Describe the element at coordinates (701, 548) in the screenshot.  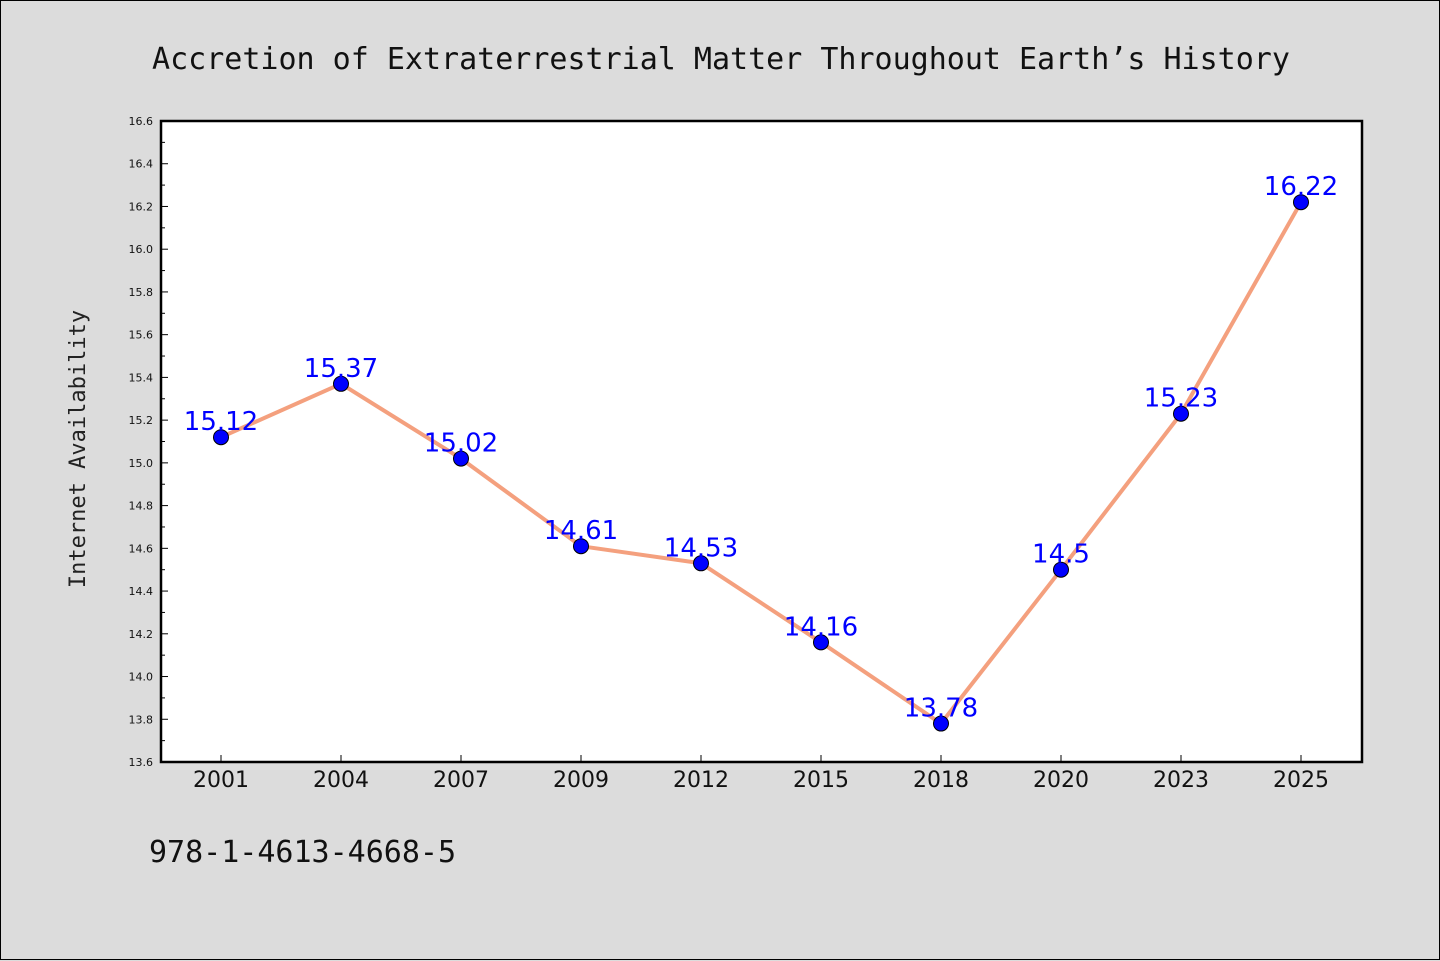
I see `data-label: 14.53` at that location.